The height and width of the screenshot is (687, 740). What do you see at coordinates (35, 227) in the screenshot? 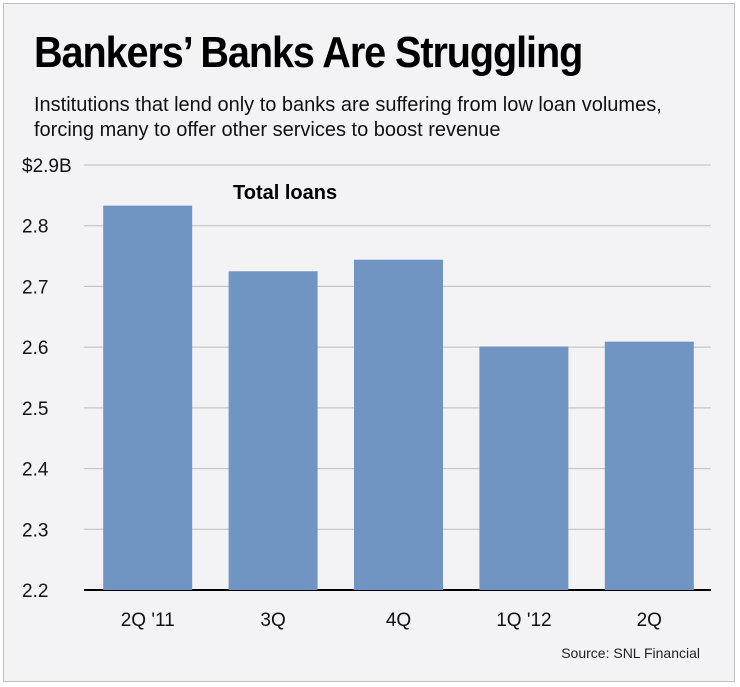
I see `y-tick-label: 2.8` at bounding box center [35, 227].